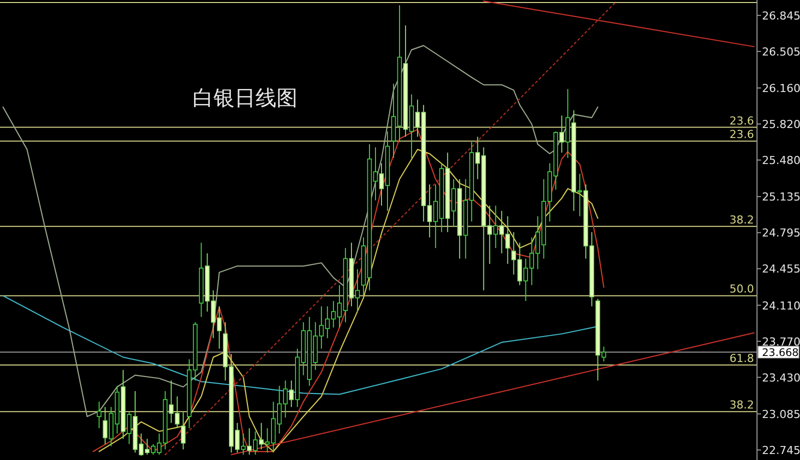  What do you see at coordinates (781, 15) in the screenshot?
I see `y-tick-label: 26.845` at bounding box center [781, 15].